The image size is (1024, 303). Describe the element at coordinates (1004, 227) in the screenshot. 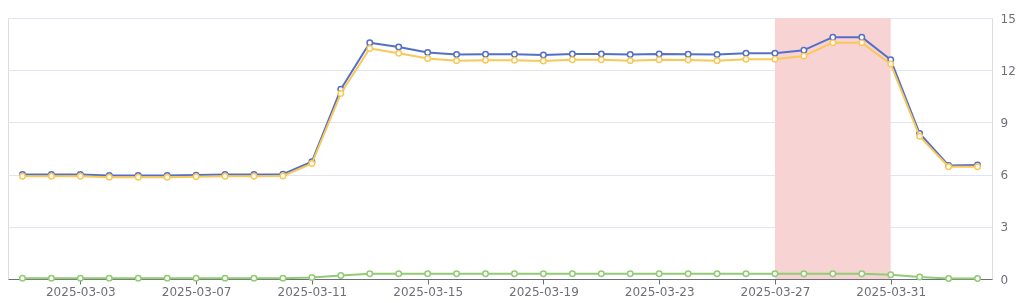

I see `y-tick-label: 3` at that location.